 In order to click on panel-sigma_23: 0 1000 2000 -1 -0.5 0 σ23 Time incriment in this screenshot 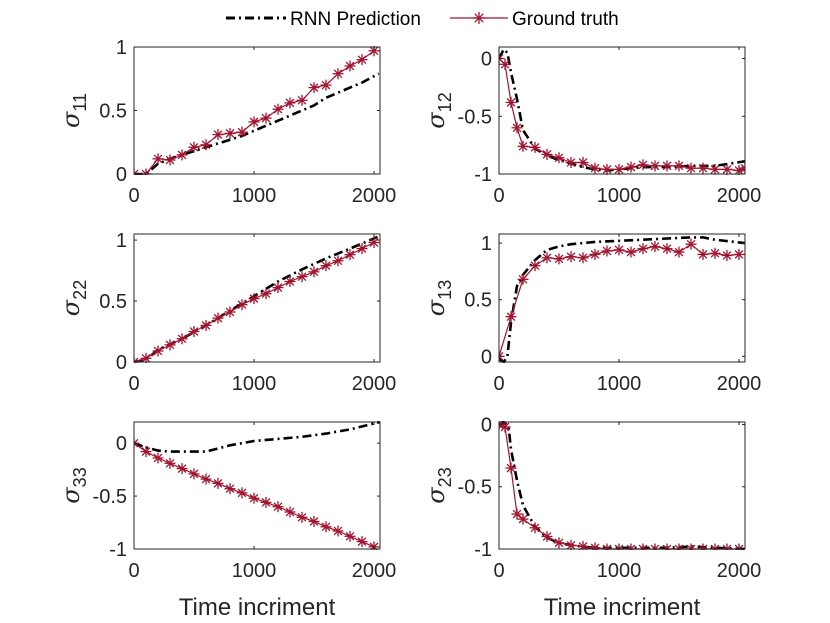, I will do `click(591, 517)`.